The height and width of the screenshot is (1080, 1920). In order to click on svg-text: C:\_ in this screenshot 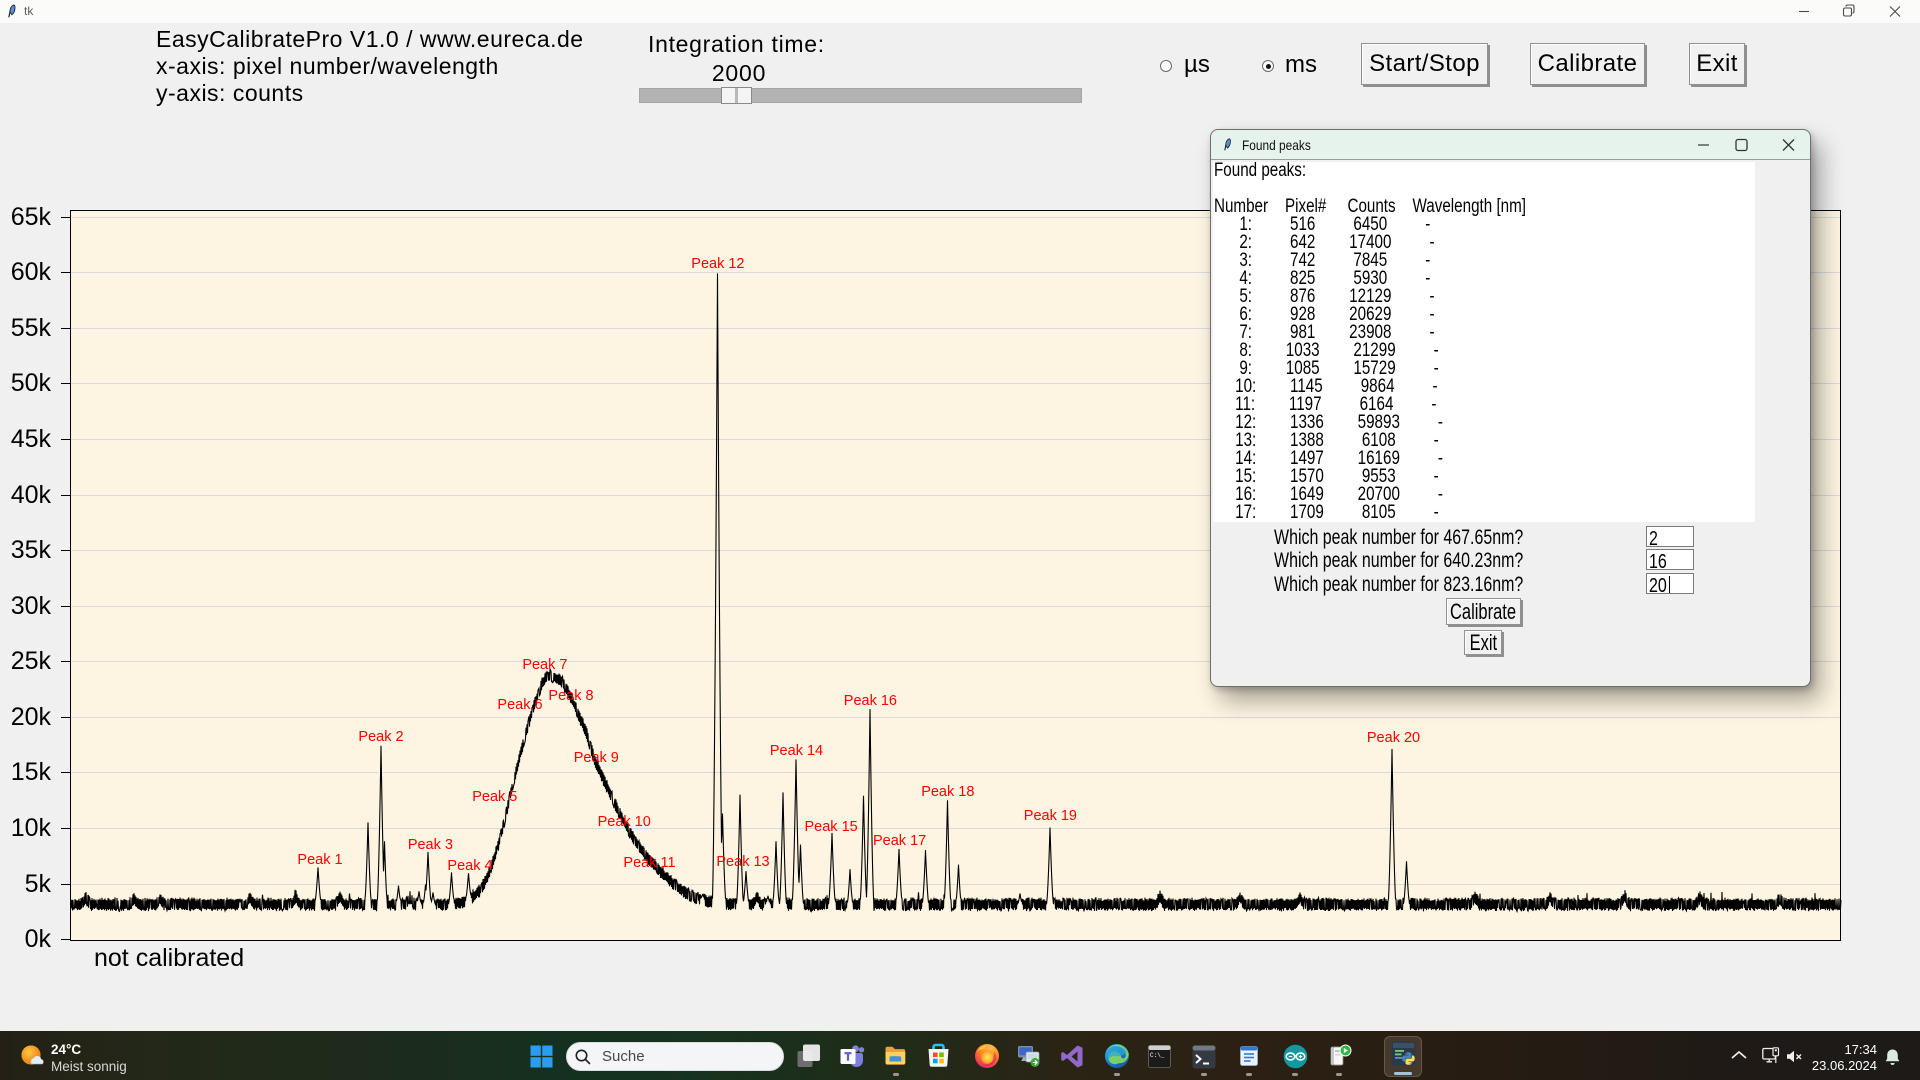, I will do `click(1157, 1055)`.